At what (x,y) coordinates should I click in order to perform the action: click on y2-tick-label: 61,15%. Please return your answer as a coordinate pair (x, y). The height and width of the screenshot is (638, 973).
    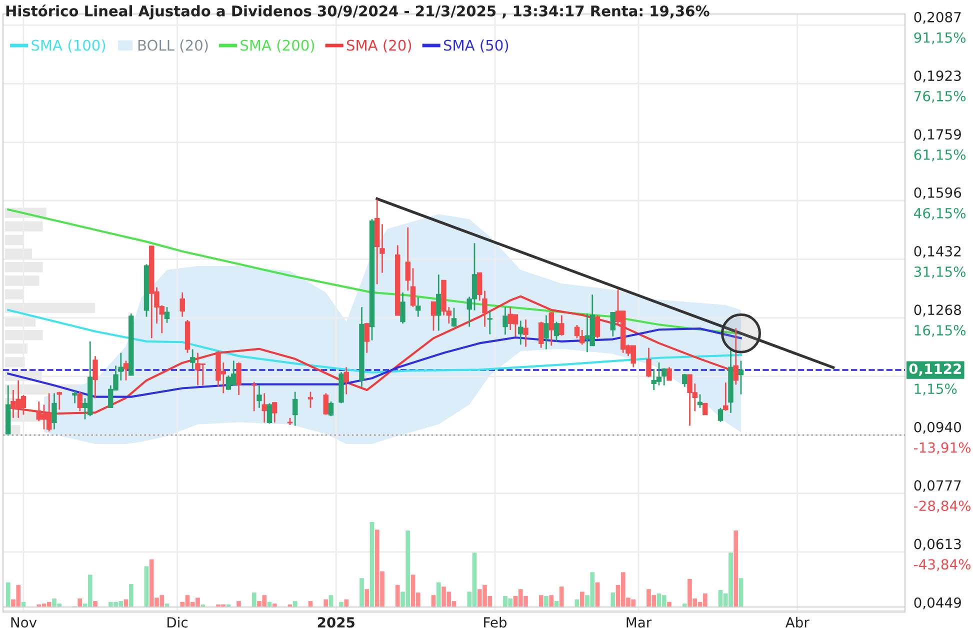
    Looking at the image, I should click on (940, 155).